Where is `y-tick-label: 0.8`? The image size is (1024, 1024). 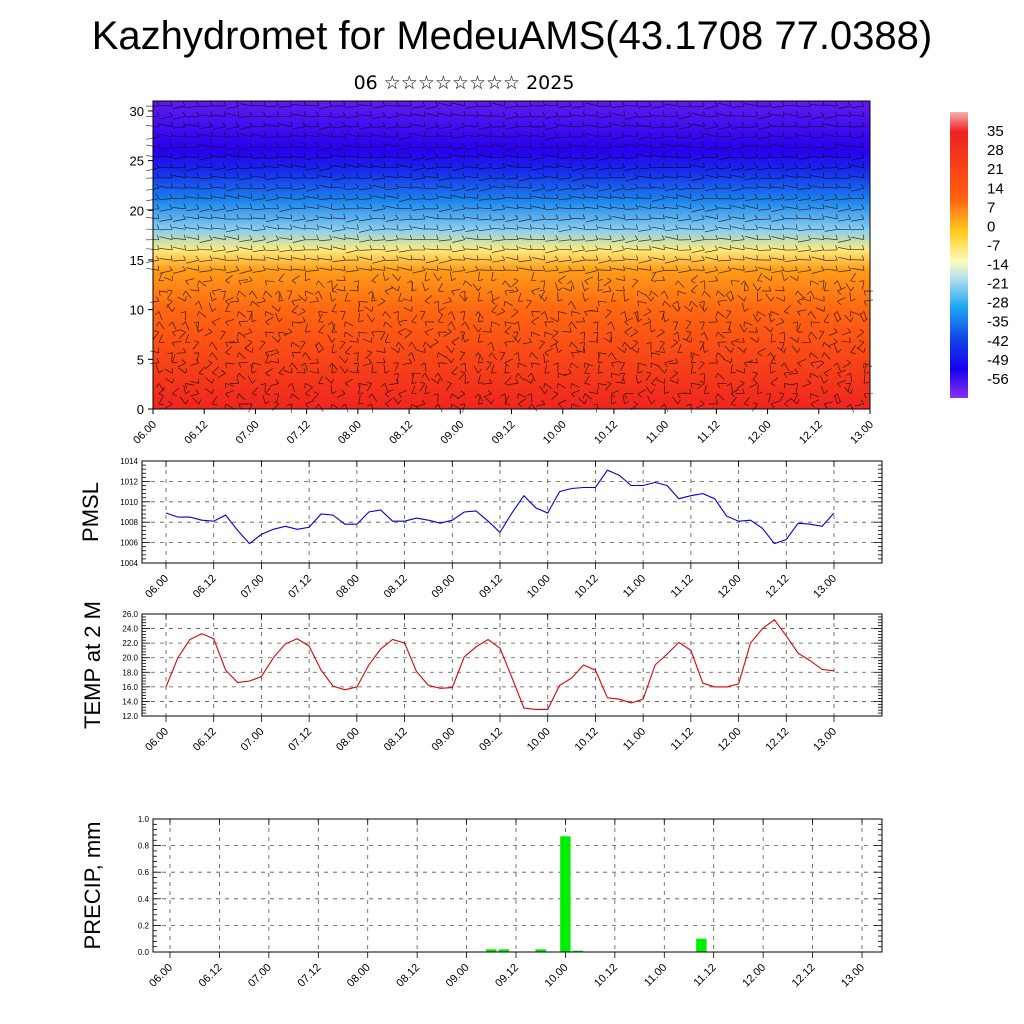 y-tick-label: 0.8 is located at coordinates (144, 846).